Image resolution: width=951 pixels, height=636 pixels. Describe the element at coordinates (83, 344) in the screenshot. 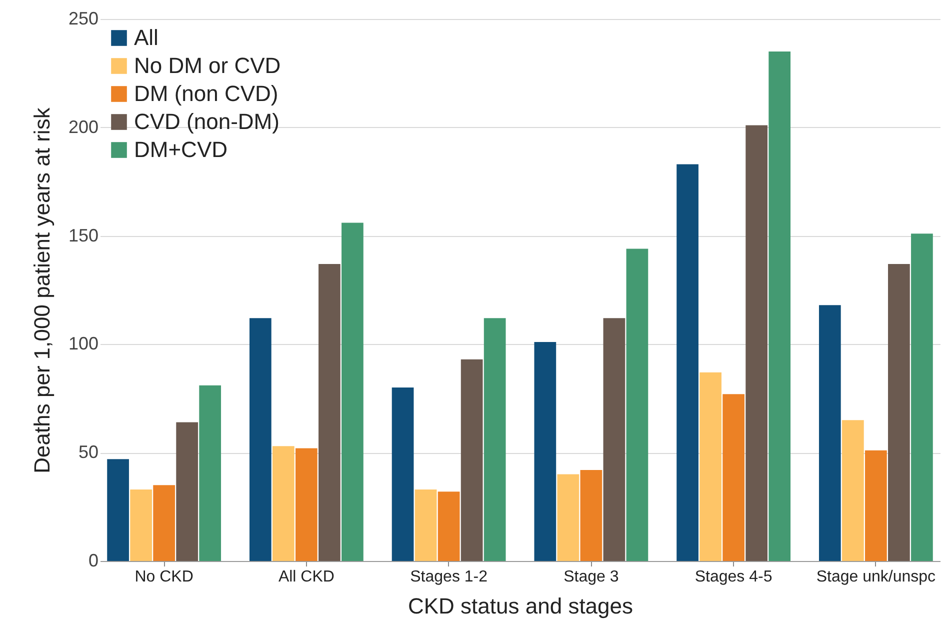

I see `y-tick-label: 100` at that location.